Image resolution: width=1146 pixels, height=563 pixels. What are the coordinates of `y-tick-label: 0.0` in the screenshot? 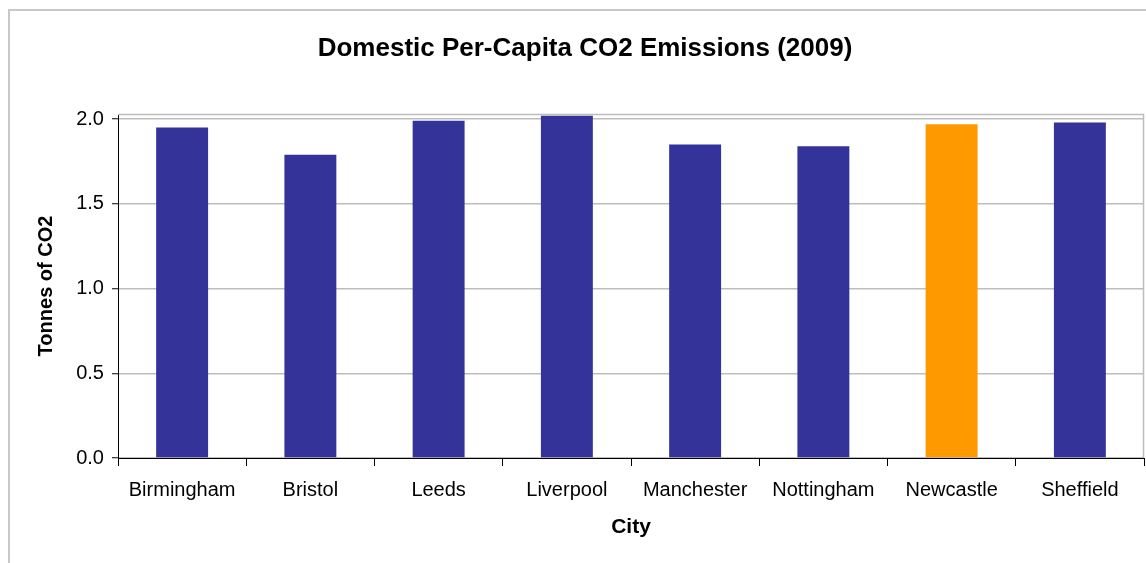 It's located at (90, 456).